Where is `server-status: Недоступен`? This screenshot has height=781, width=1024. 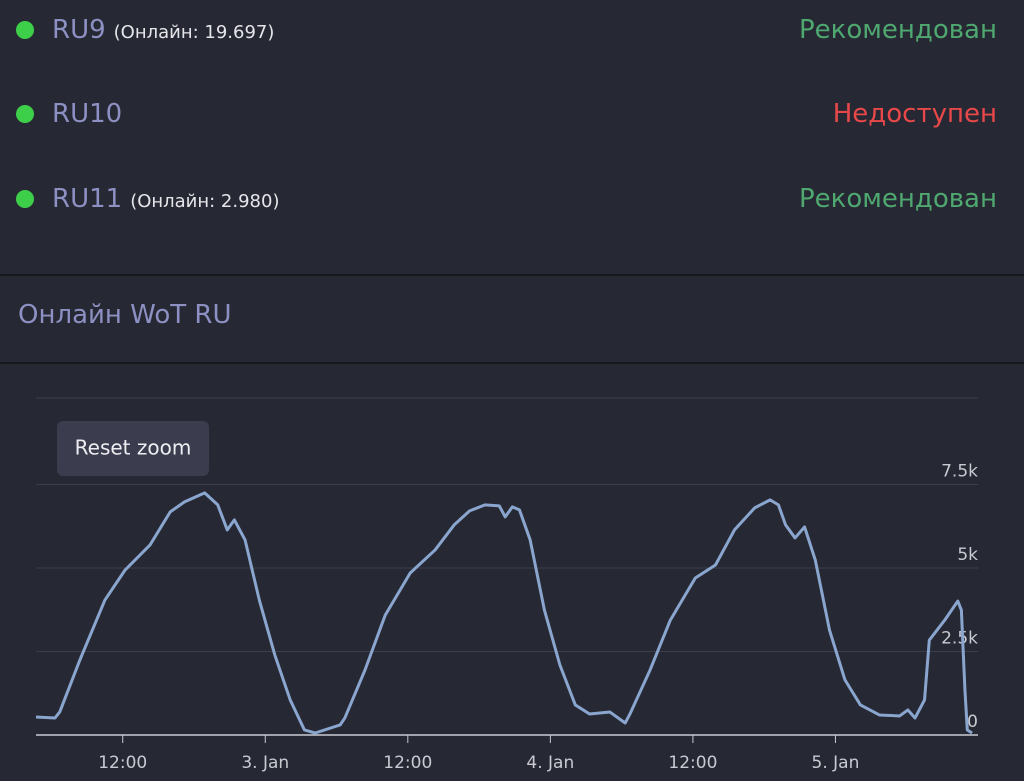
server-status: Недоступен is located at coordinates (914, 114).